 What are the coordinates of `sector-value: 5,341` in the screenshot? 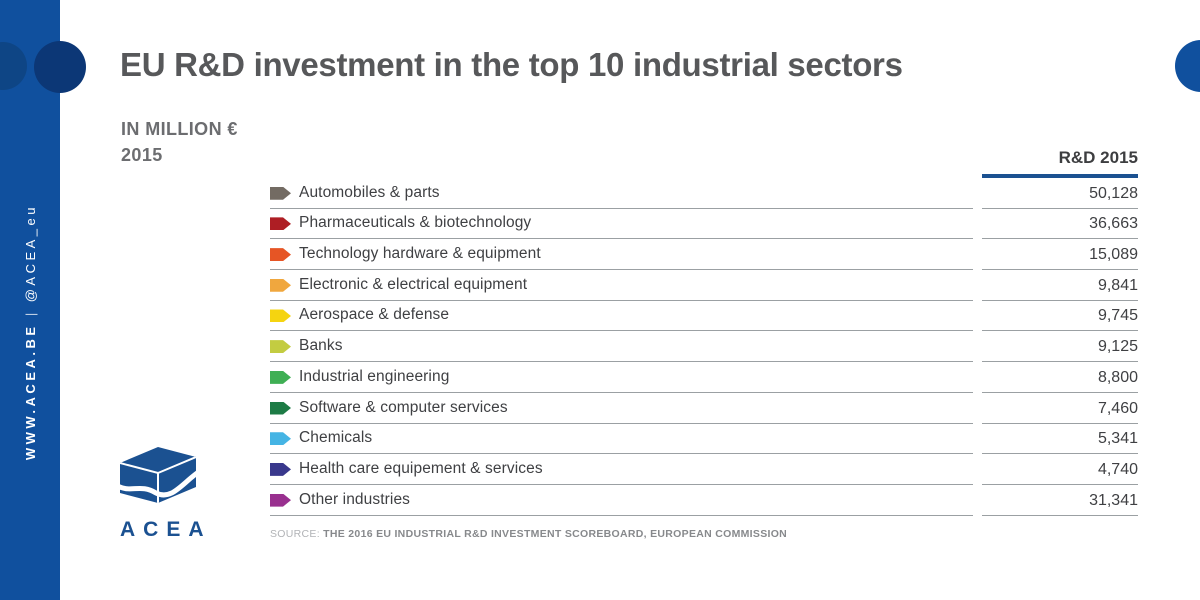 It's located at (1117, 439).